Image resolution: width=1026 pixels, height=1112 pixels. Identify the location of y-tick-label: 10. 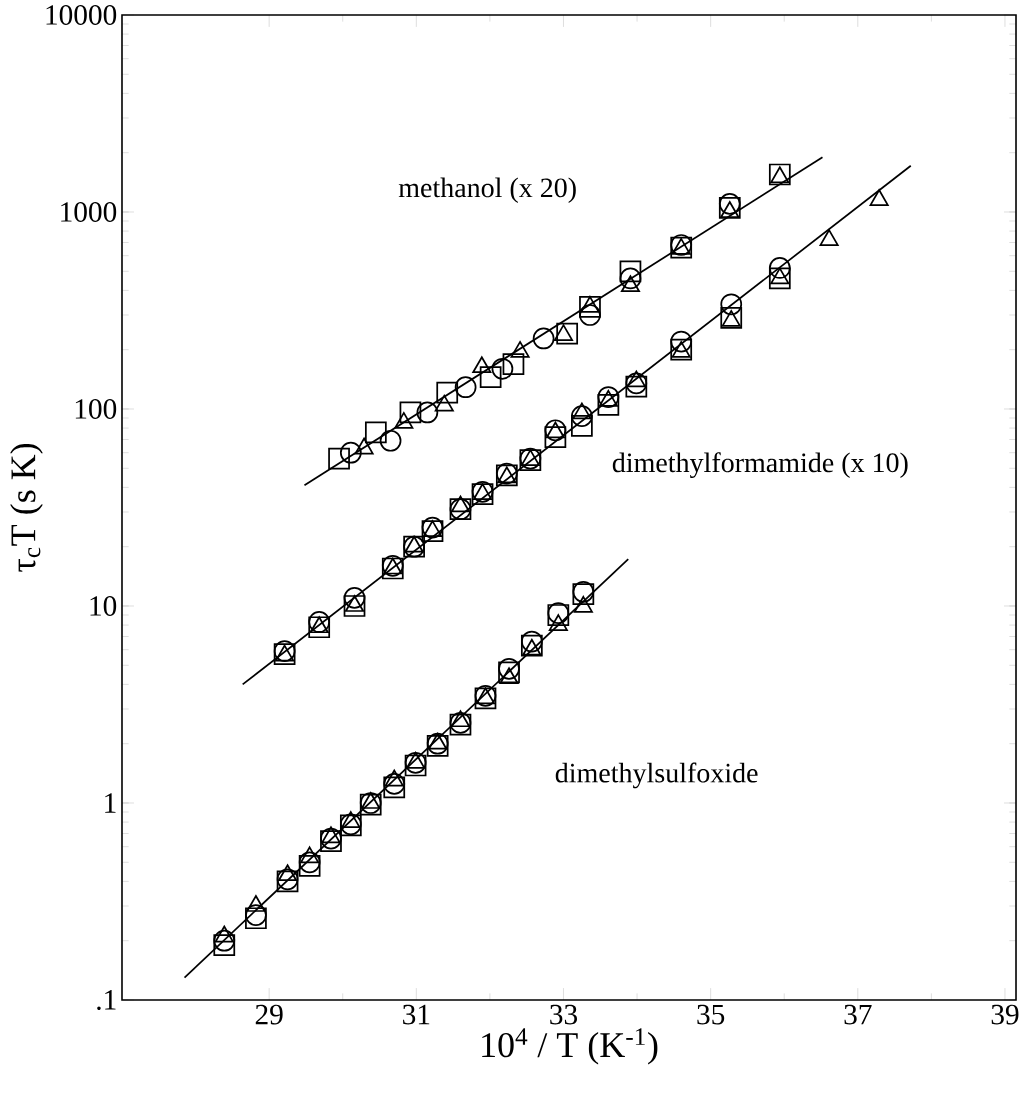
(103, 606).